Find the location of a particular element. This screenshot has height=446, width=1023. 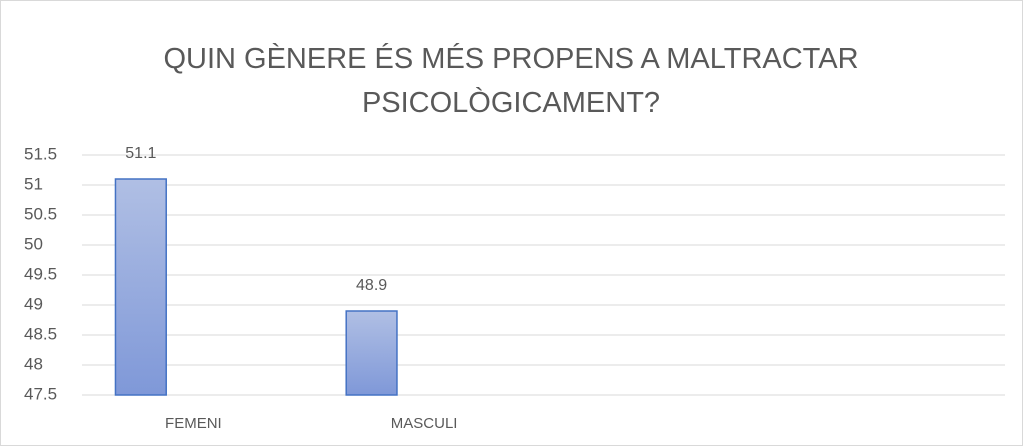

x-tick-label: FEMENI is located at coordinates (193, 423).